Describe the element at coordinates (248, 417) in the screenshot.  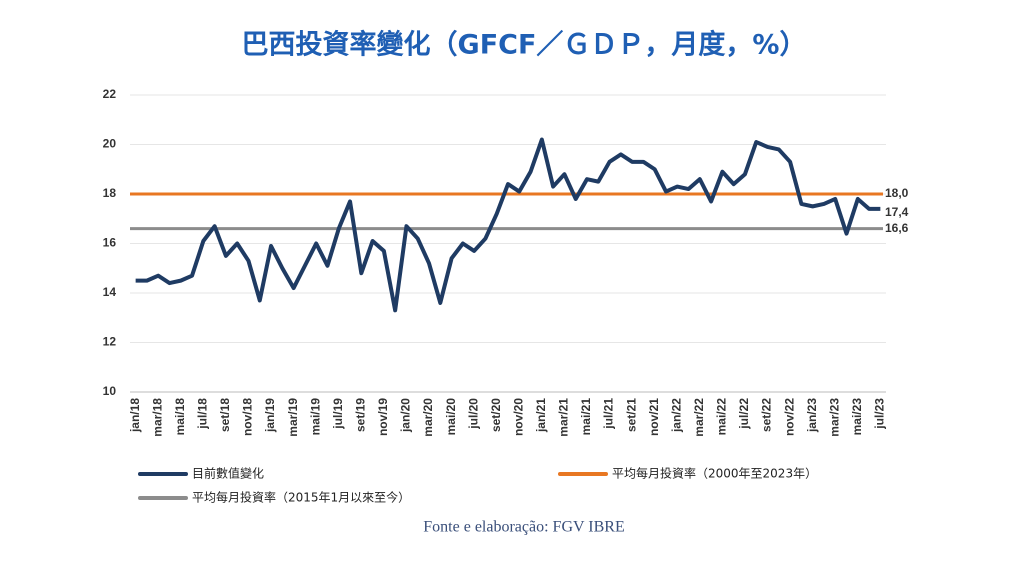
I see `x-tick-label: nov/18` at that location.